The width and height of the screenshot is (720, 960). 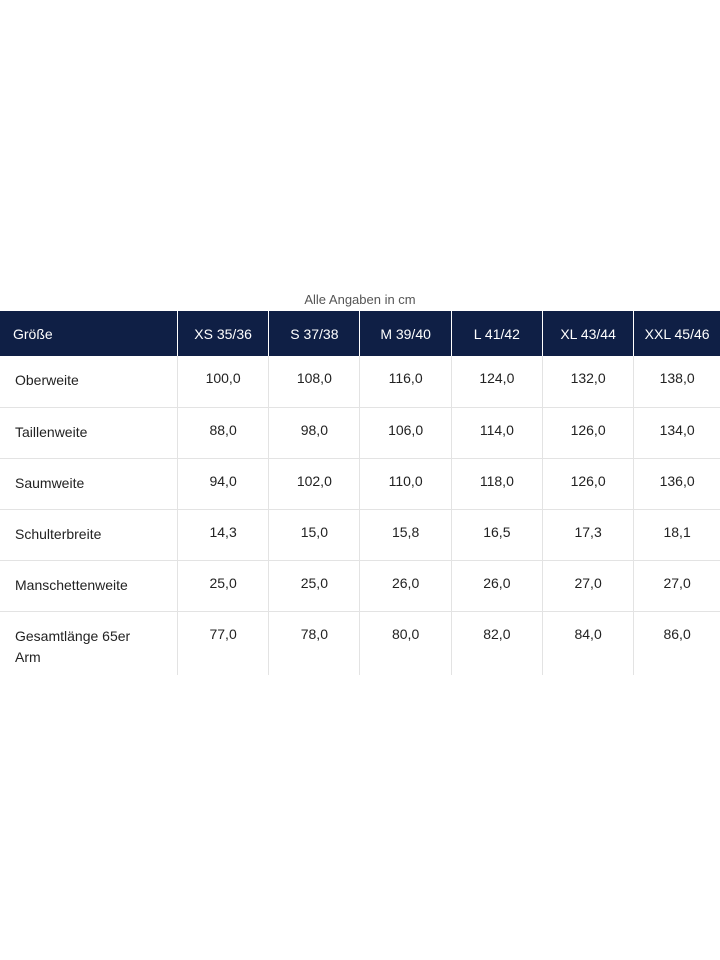 I want to click on row-label: Taillenweite, so click(x=89, y=433).